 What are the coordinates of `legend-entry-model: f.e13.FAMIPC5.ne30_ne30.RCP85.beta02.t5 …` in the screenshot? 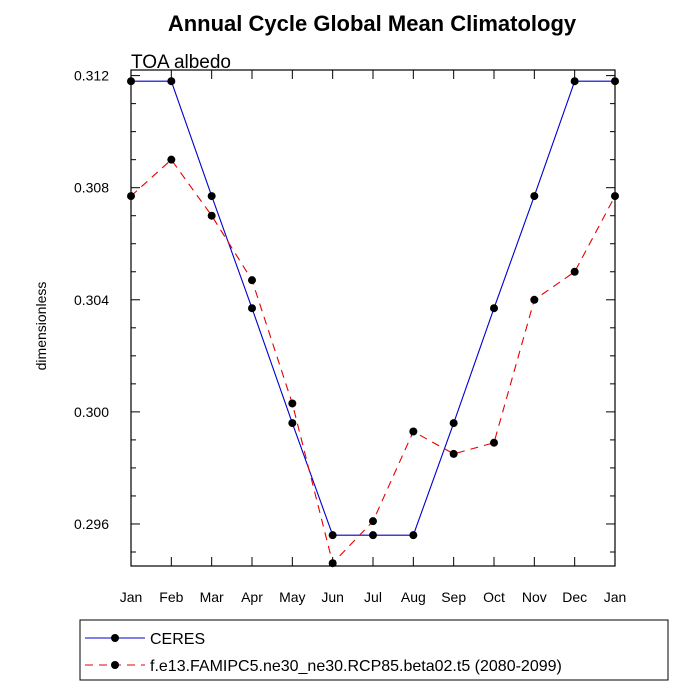 It's located at (323, 666).